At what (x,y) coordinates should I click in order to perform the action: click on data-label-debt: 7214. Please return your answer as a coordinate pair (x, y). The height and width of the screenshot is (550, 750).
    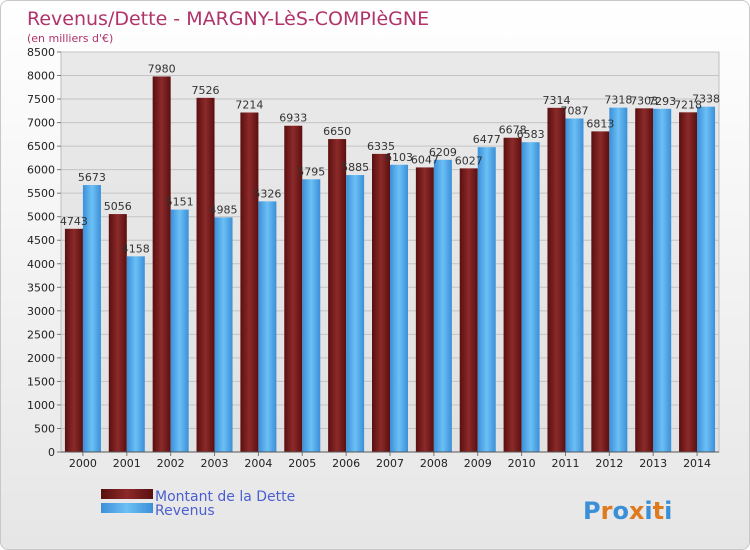
    Looking at the image, I should click on (249, 105).